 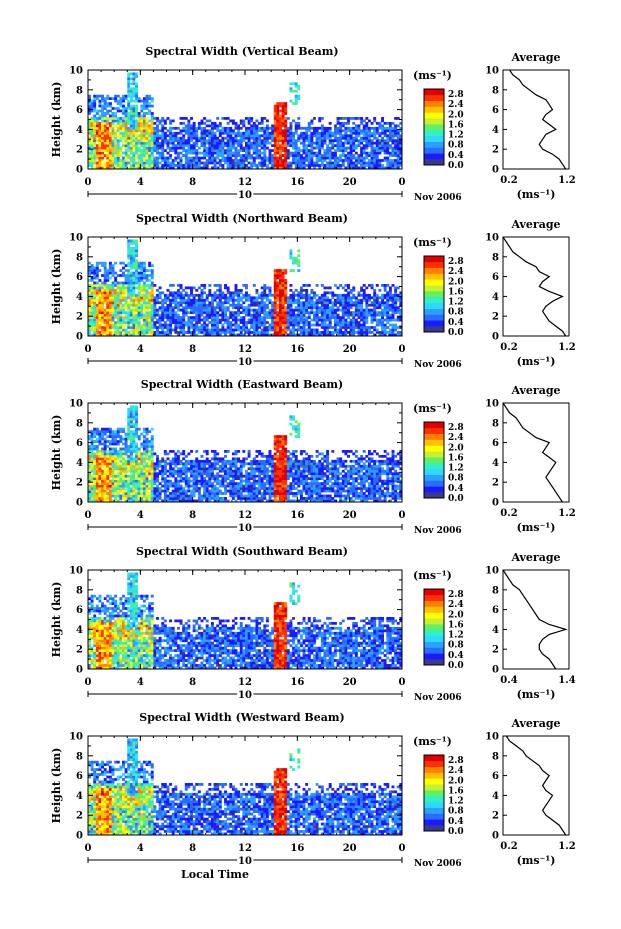 What do you see at coordinates (350, 182) in the screenshot?
I see `x-tick-label: 20` at bounding box center [350, 182].